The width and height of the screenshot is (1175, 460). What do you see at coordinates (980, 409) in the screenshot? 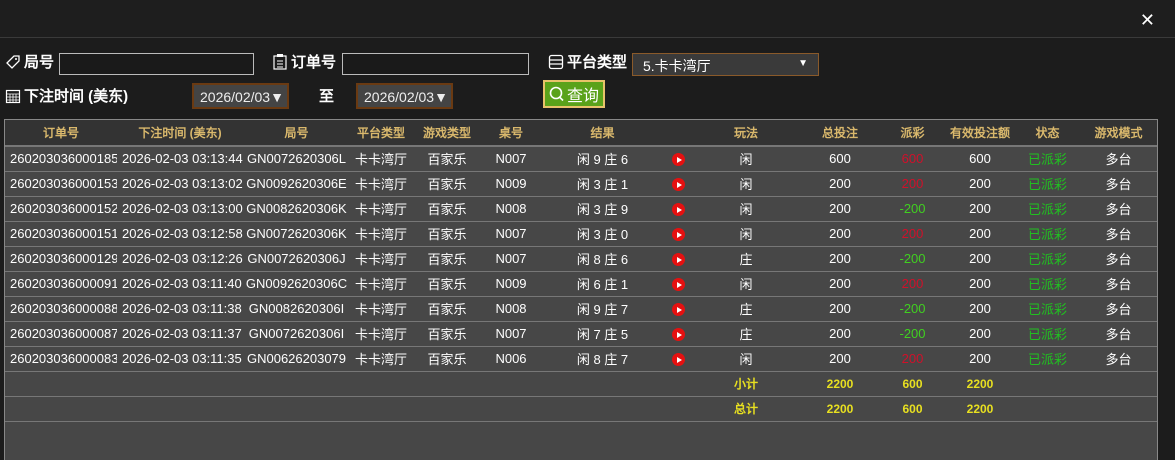
I see `total-valid-bet: 2200` at bounding box center [980, 409].